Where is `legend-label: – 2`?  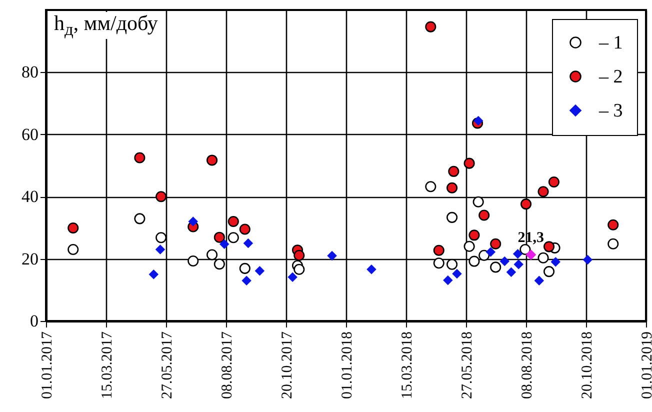
legend-label: – 2 is located at coordinates (610, 77).